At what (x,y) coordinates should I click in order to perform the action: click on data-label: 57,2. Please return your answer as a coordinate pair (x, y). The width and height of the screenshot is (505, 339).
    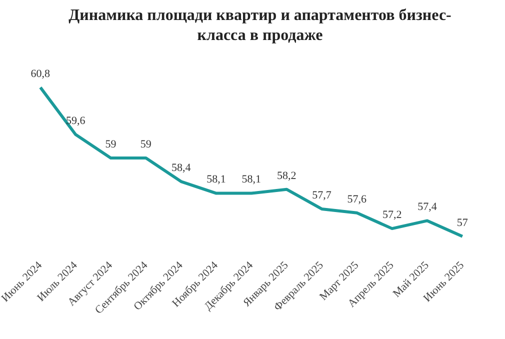
    Looking at the image, I should click on (392, 214).